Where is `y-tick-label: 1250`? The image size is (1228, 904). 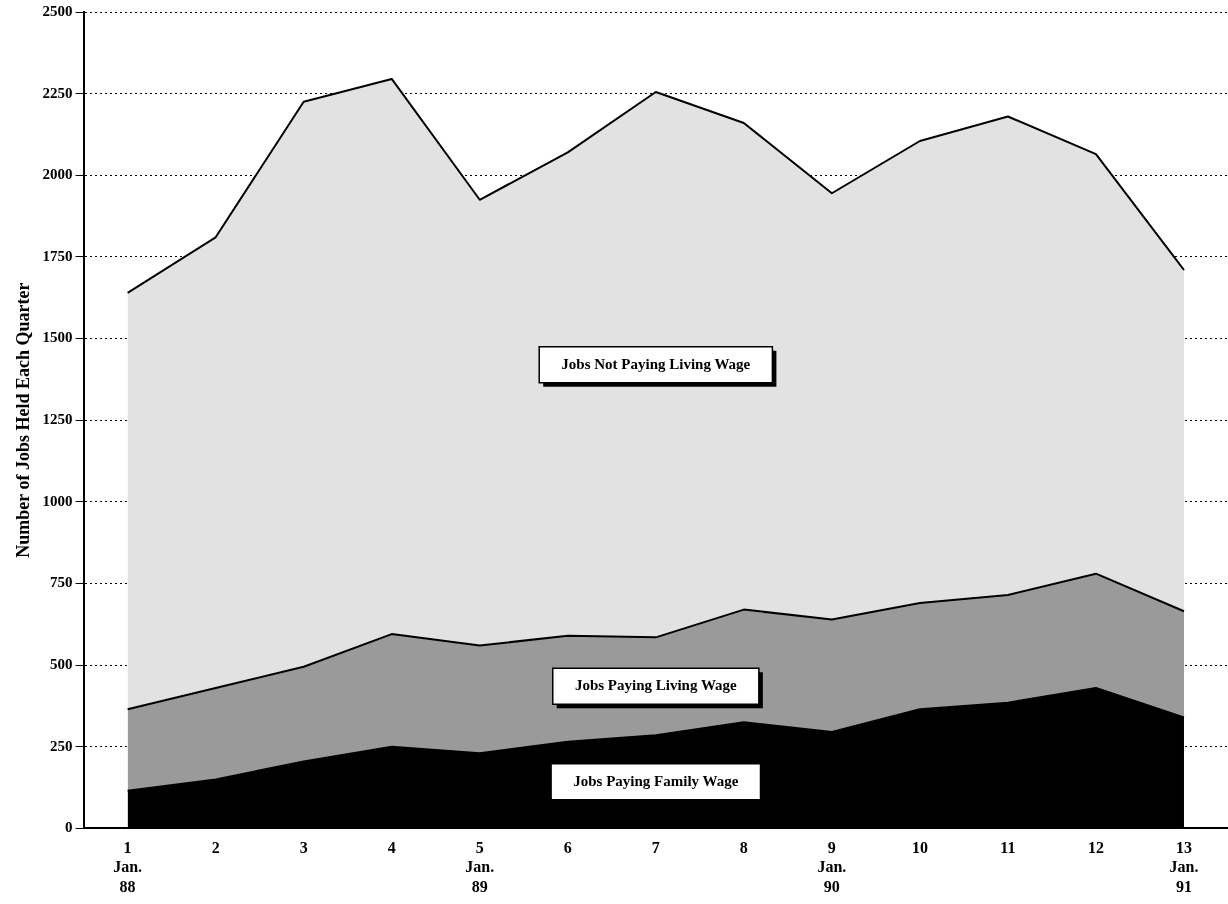
y-tick-label: 1250 is located at coordinates (57, 419).